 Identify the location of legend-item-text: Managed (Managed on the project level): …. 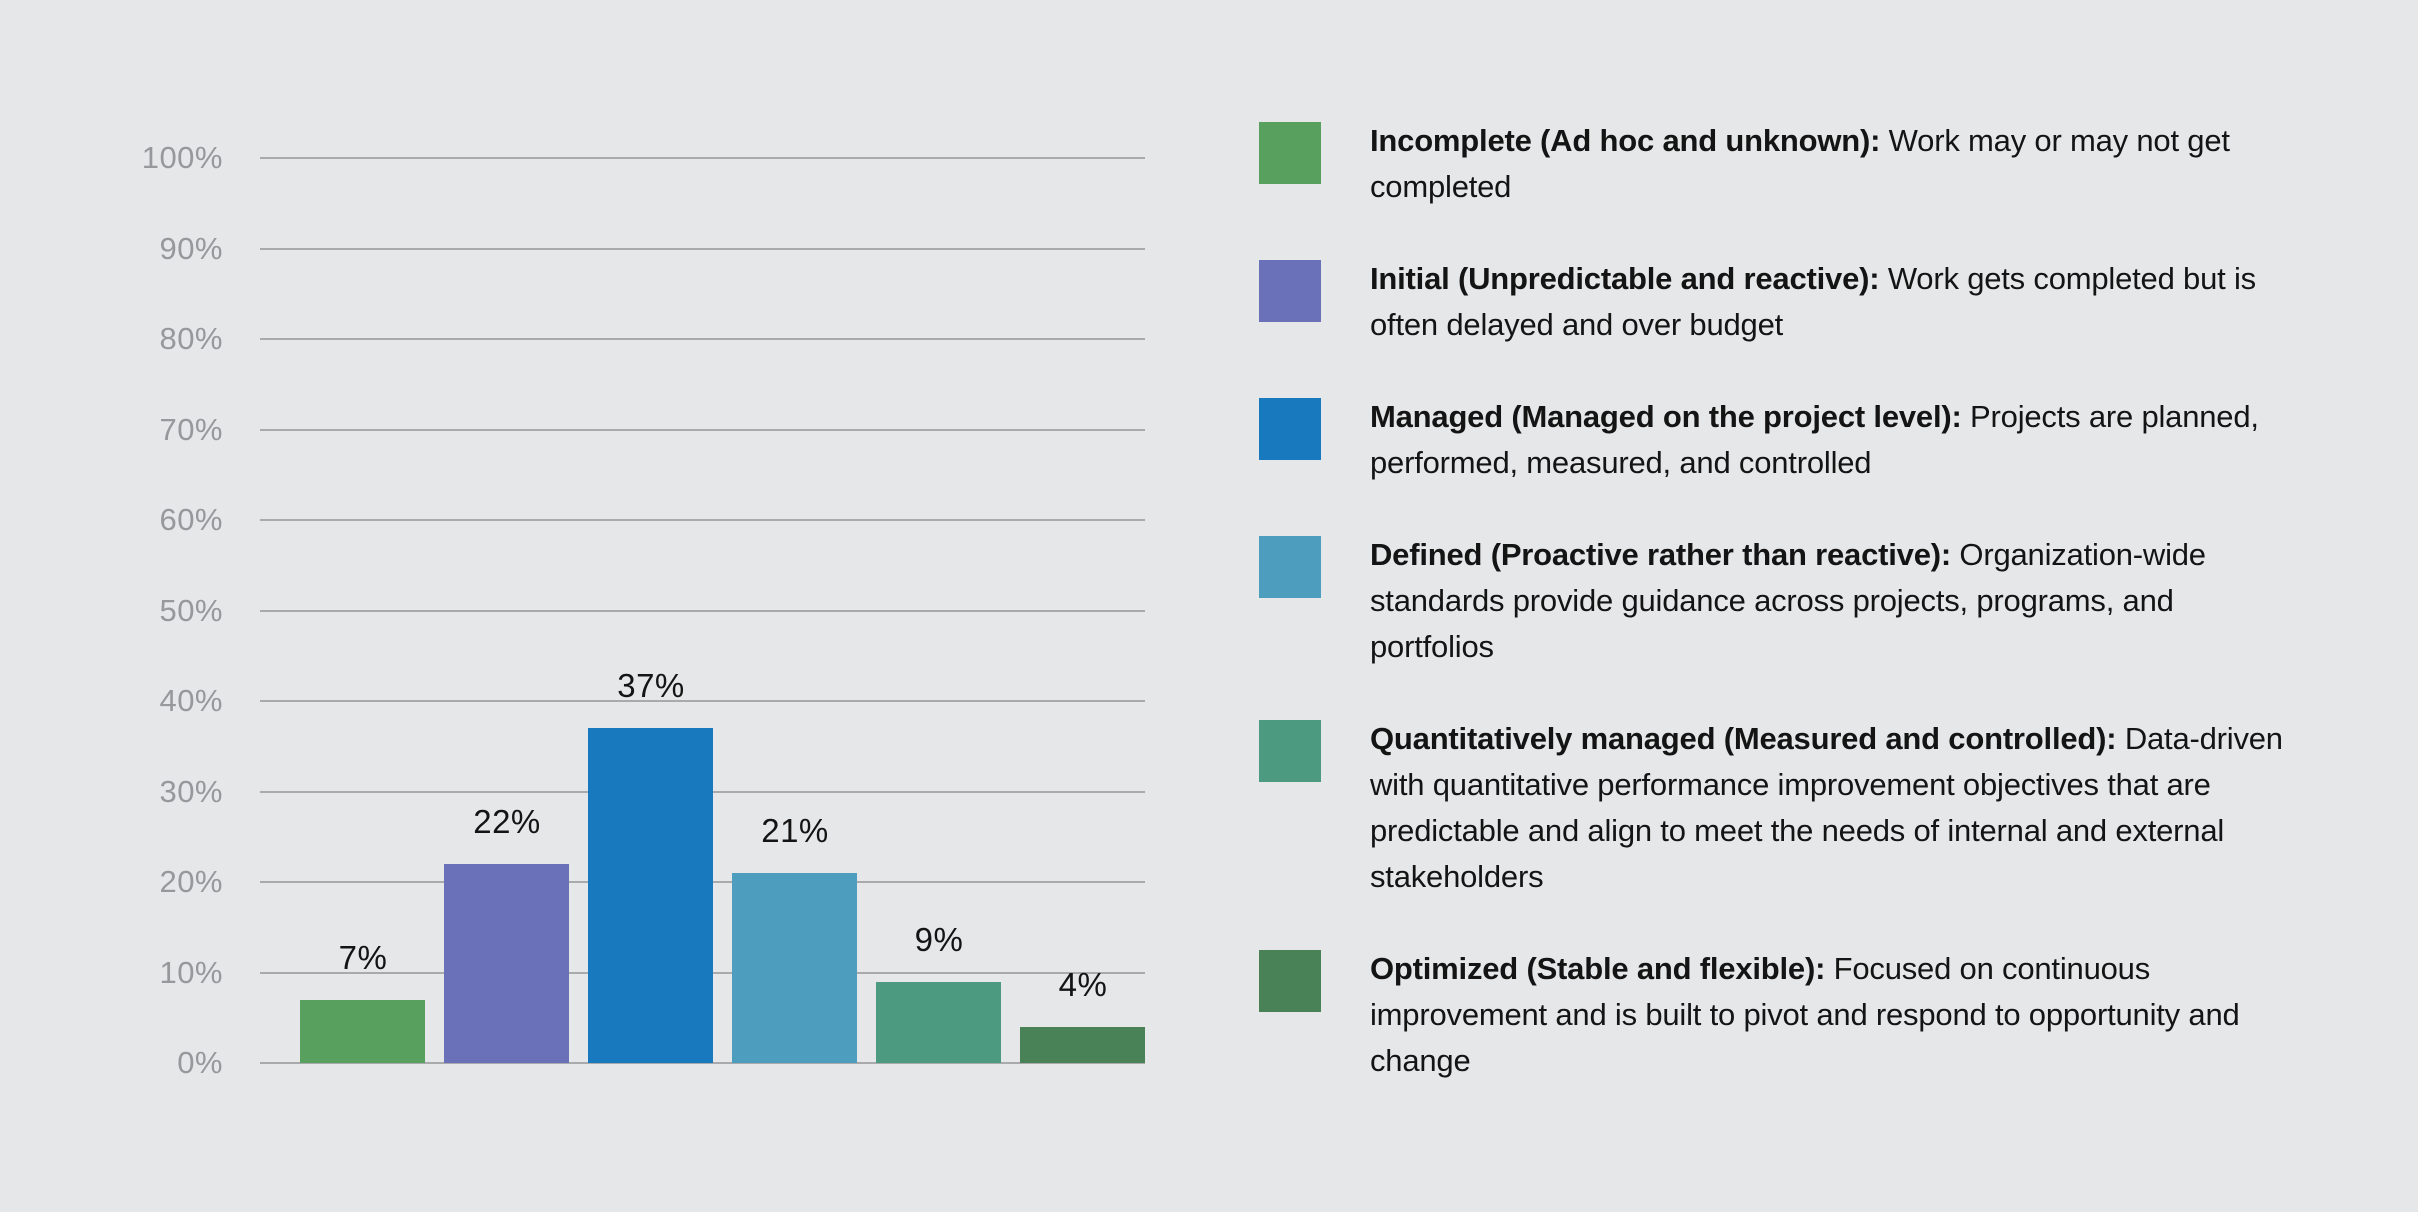
(1832, 440).